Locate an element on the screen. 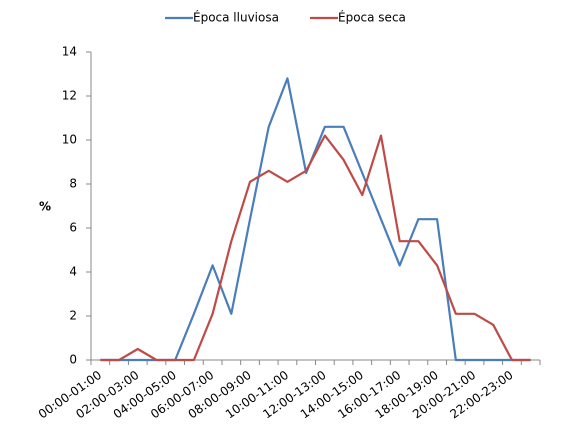 The width and height of the screenshot is (576, 432). y-tick-label: 6 is located at coordinates (73, 228).